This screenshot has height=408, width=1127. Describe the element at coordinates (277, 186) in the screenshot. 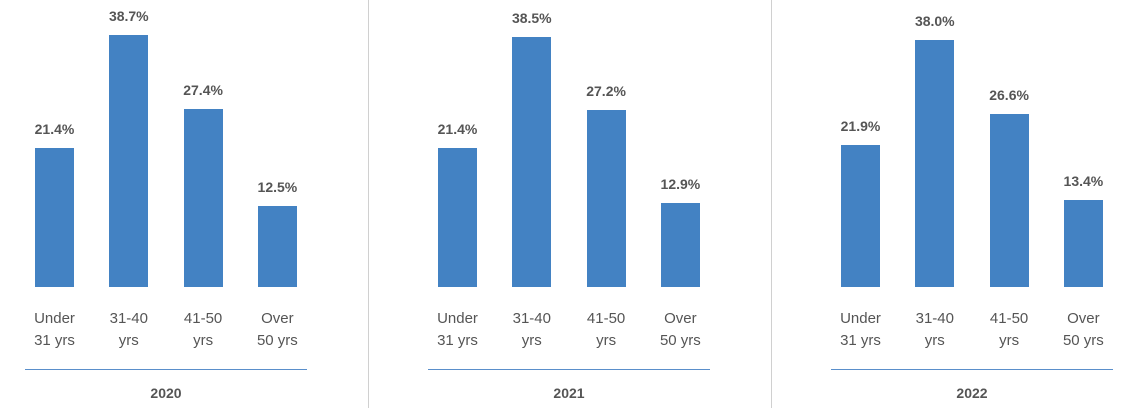

I see `value-label: 12.5%` at that location.